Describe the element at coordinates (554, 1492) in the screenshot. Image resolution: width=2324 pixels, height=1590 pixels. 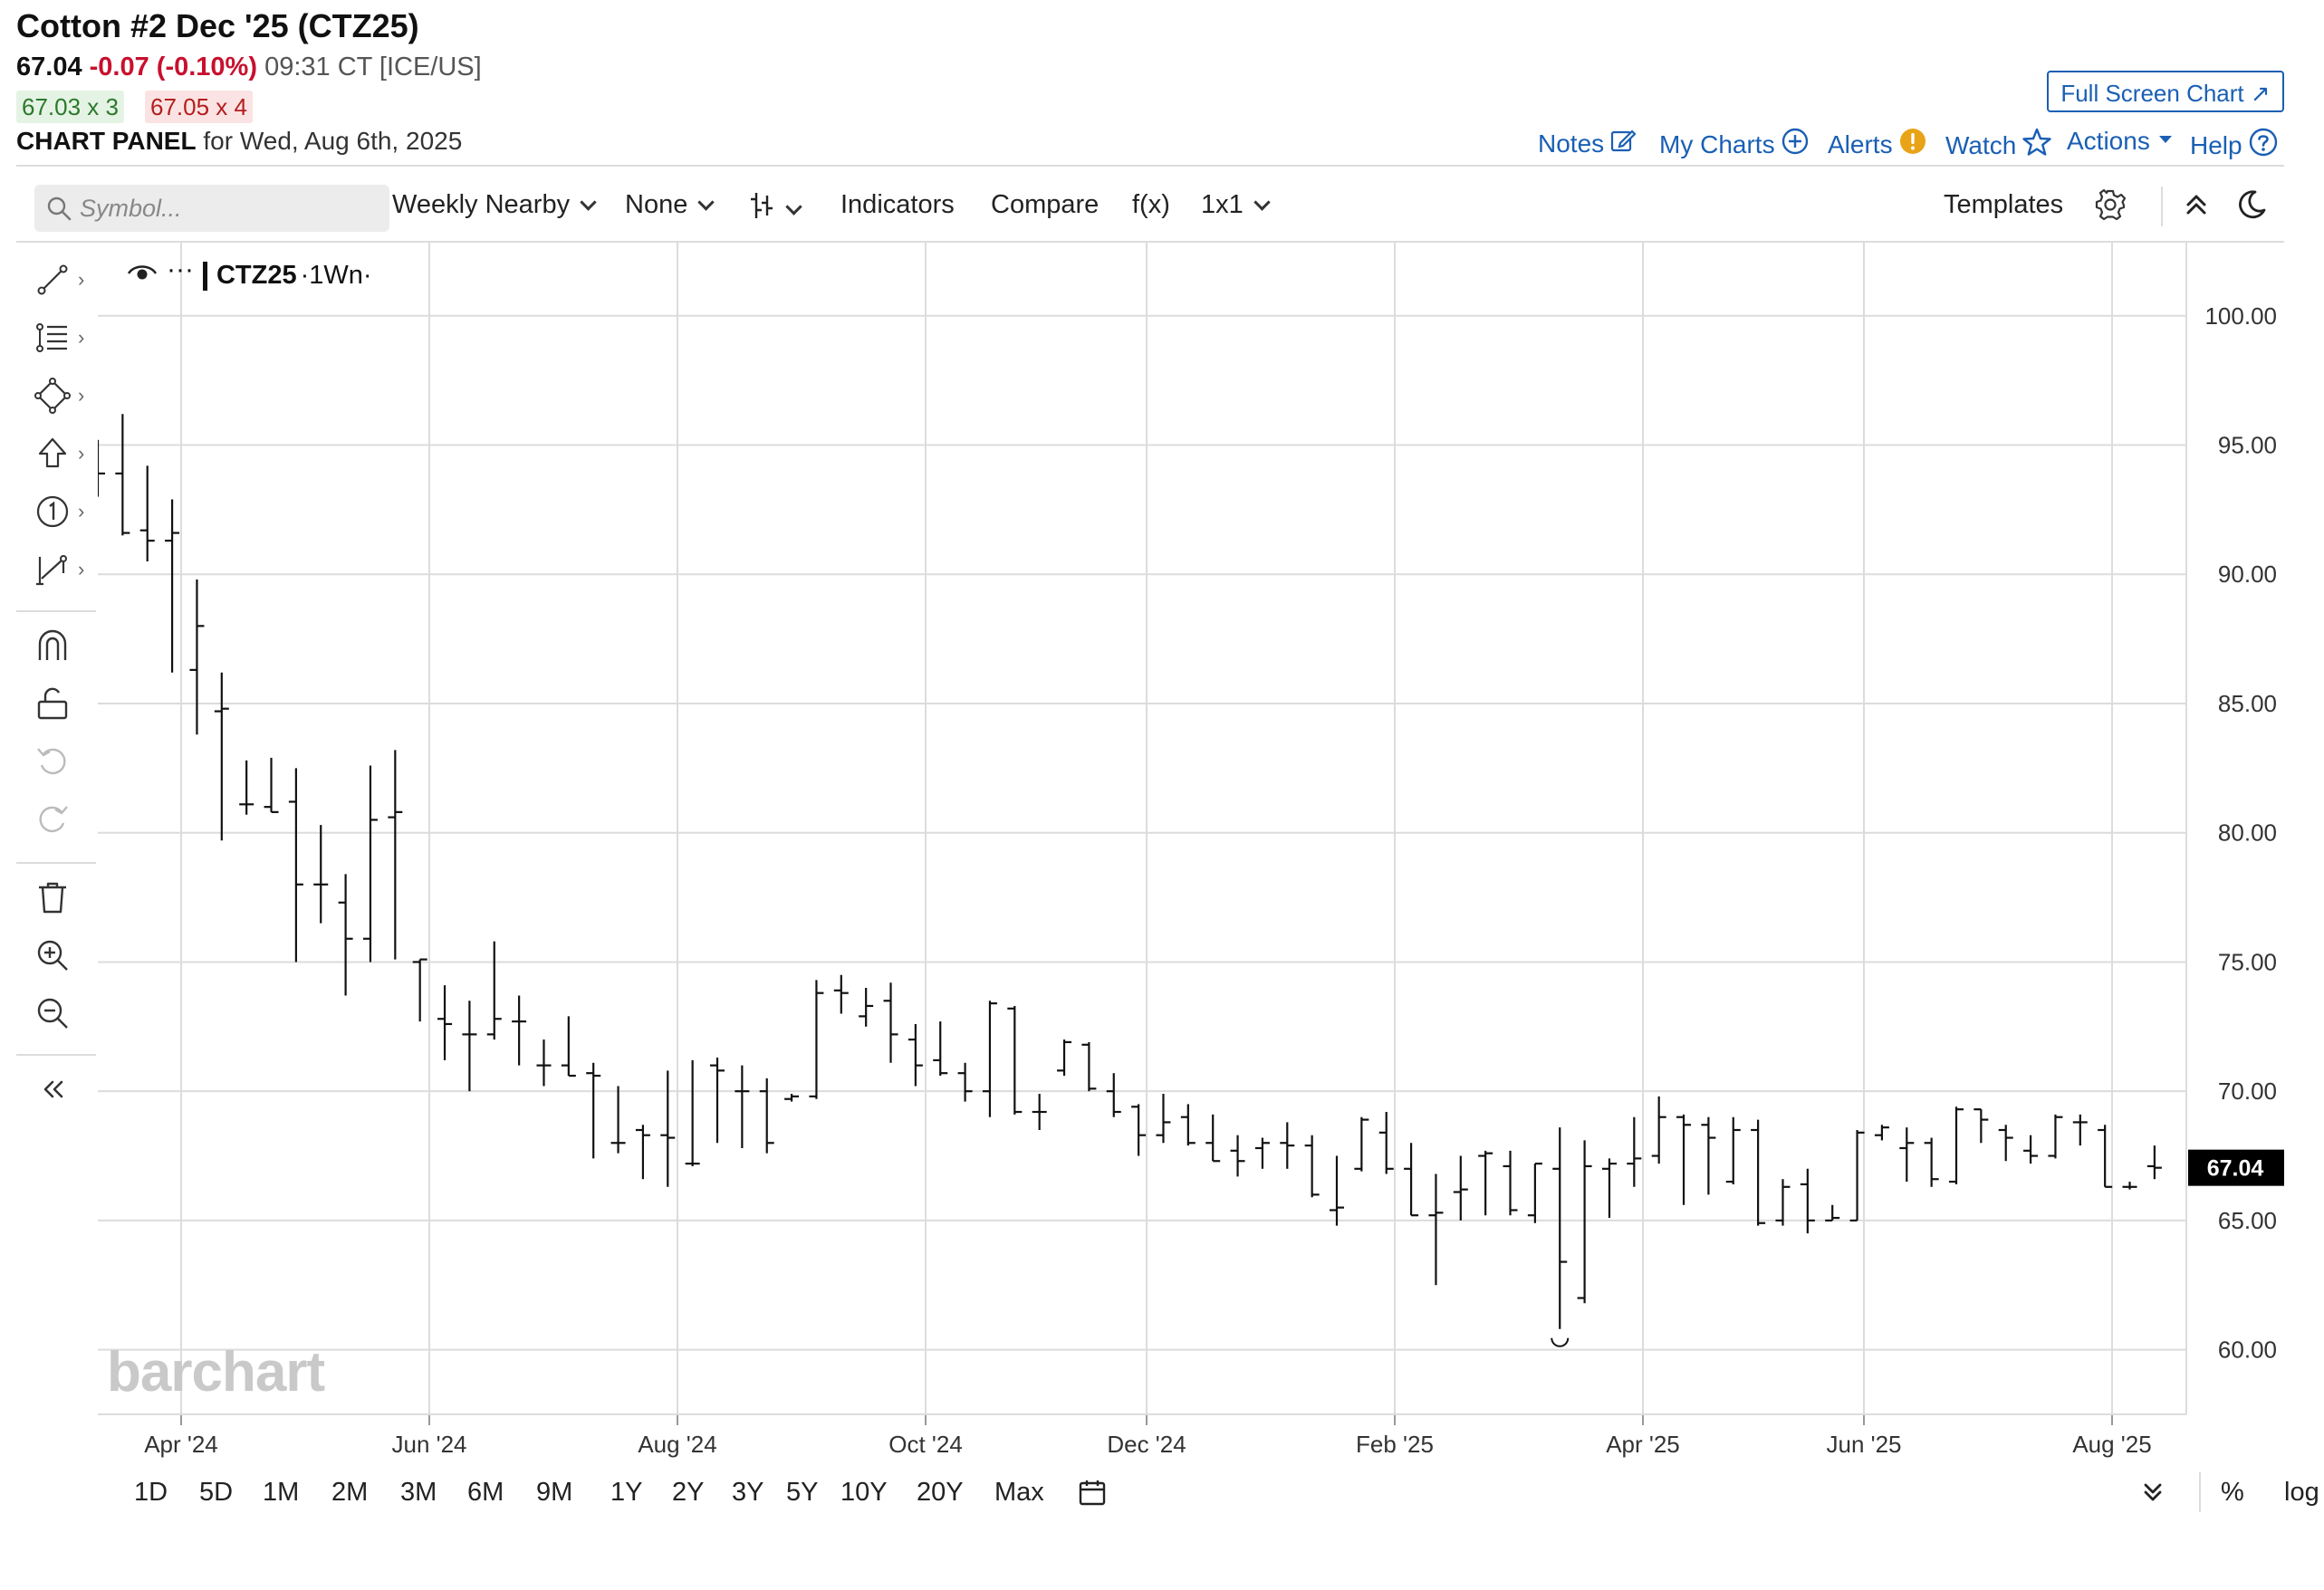
I see `range-button-9m: 9M` at that location.